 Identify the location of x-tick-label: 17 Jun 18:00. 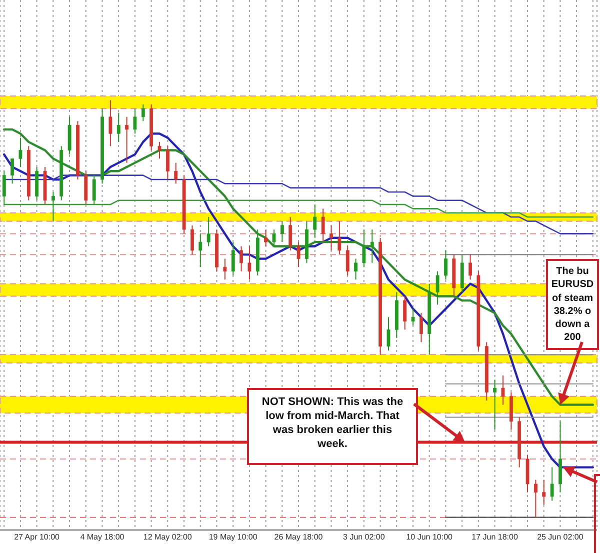
(495, 537).